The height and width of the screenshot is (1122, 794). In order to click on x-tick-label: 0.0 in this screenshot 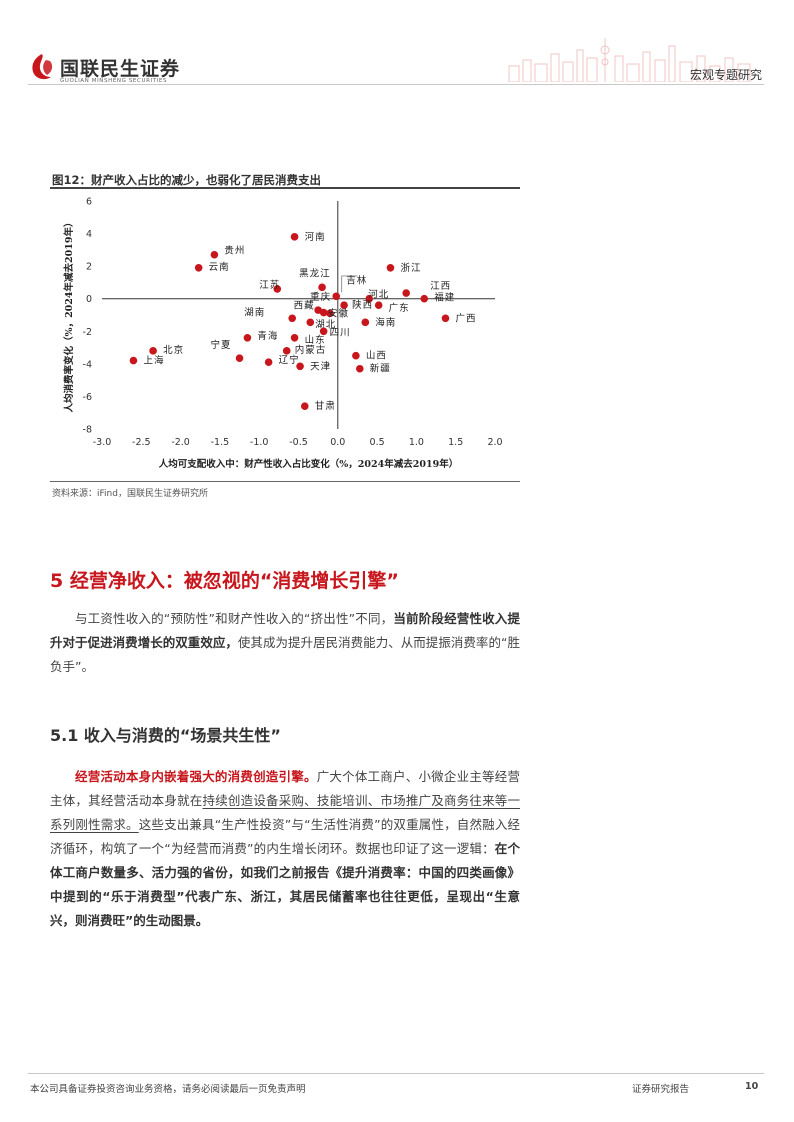, I will do `click(337, 442)`.